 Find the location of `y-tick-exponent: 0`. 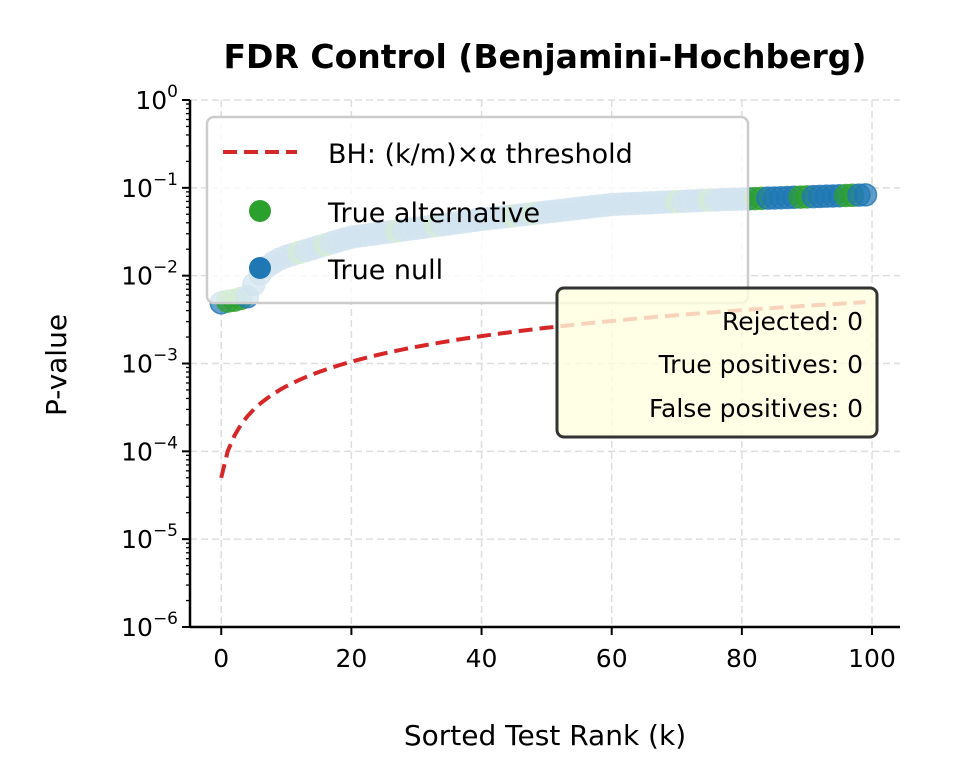

y-tick-exponent: 0 is located at coordinates (172, 92).